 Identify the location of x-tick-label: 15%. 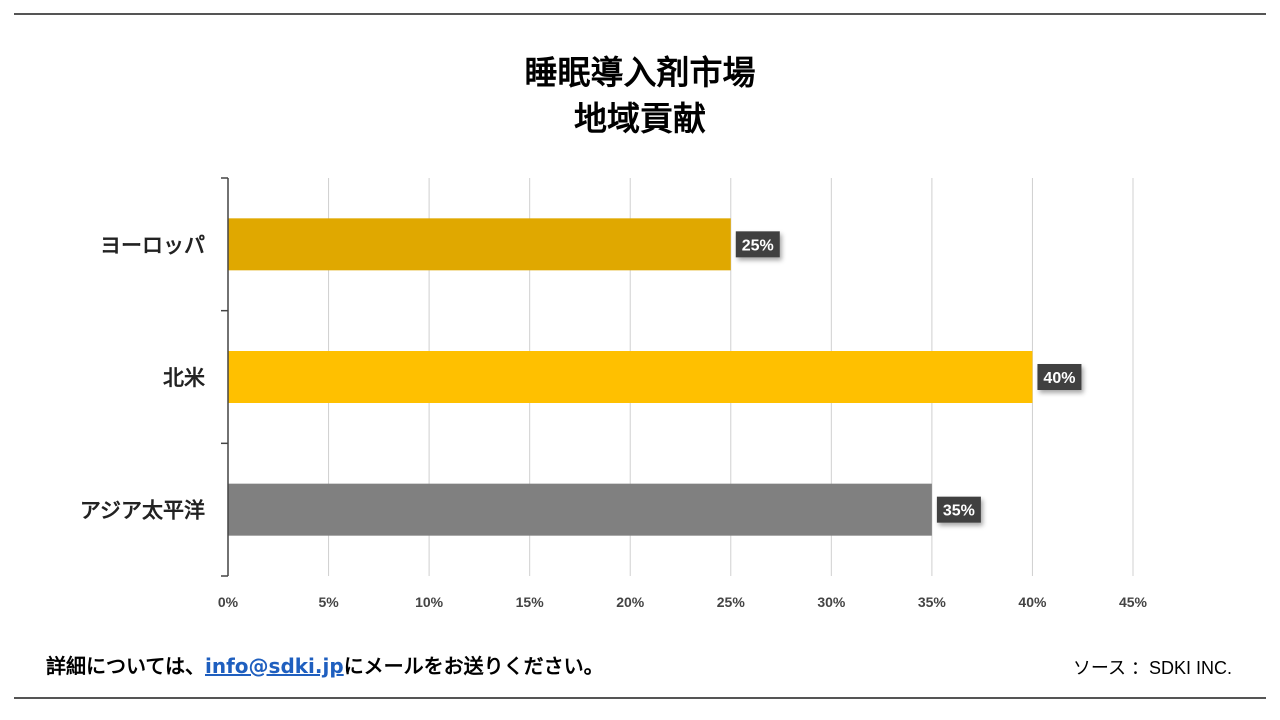
(530, 602).